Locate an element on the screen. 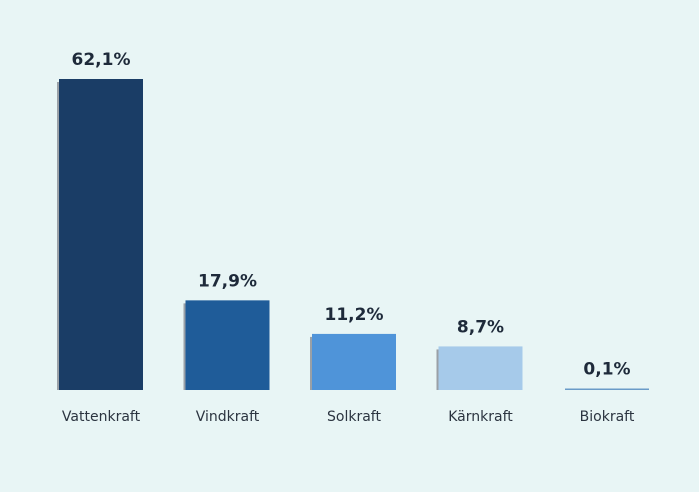 The height and width of the screenshot is (492, 699). bar-vindkraft is located at coordinates (227, 345).